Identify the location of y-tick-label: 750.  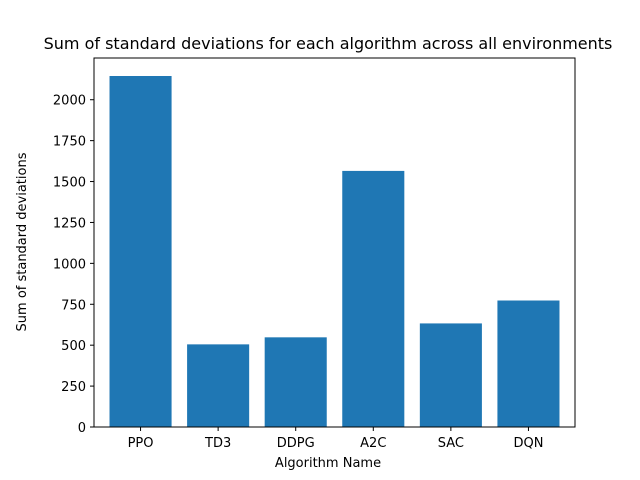
(73, 305).